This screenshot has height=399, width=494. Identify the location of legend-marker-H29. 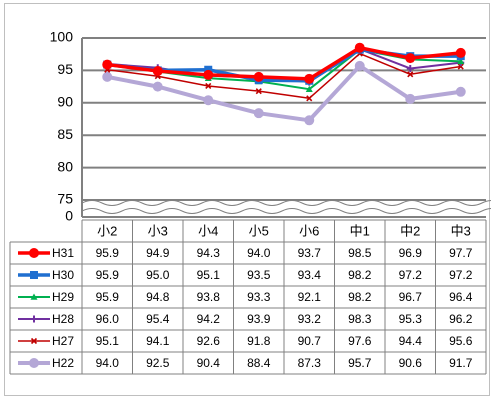
(34, 296).